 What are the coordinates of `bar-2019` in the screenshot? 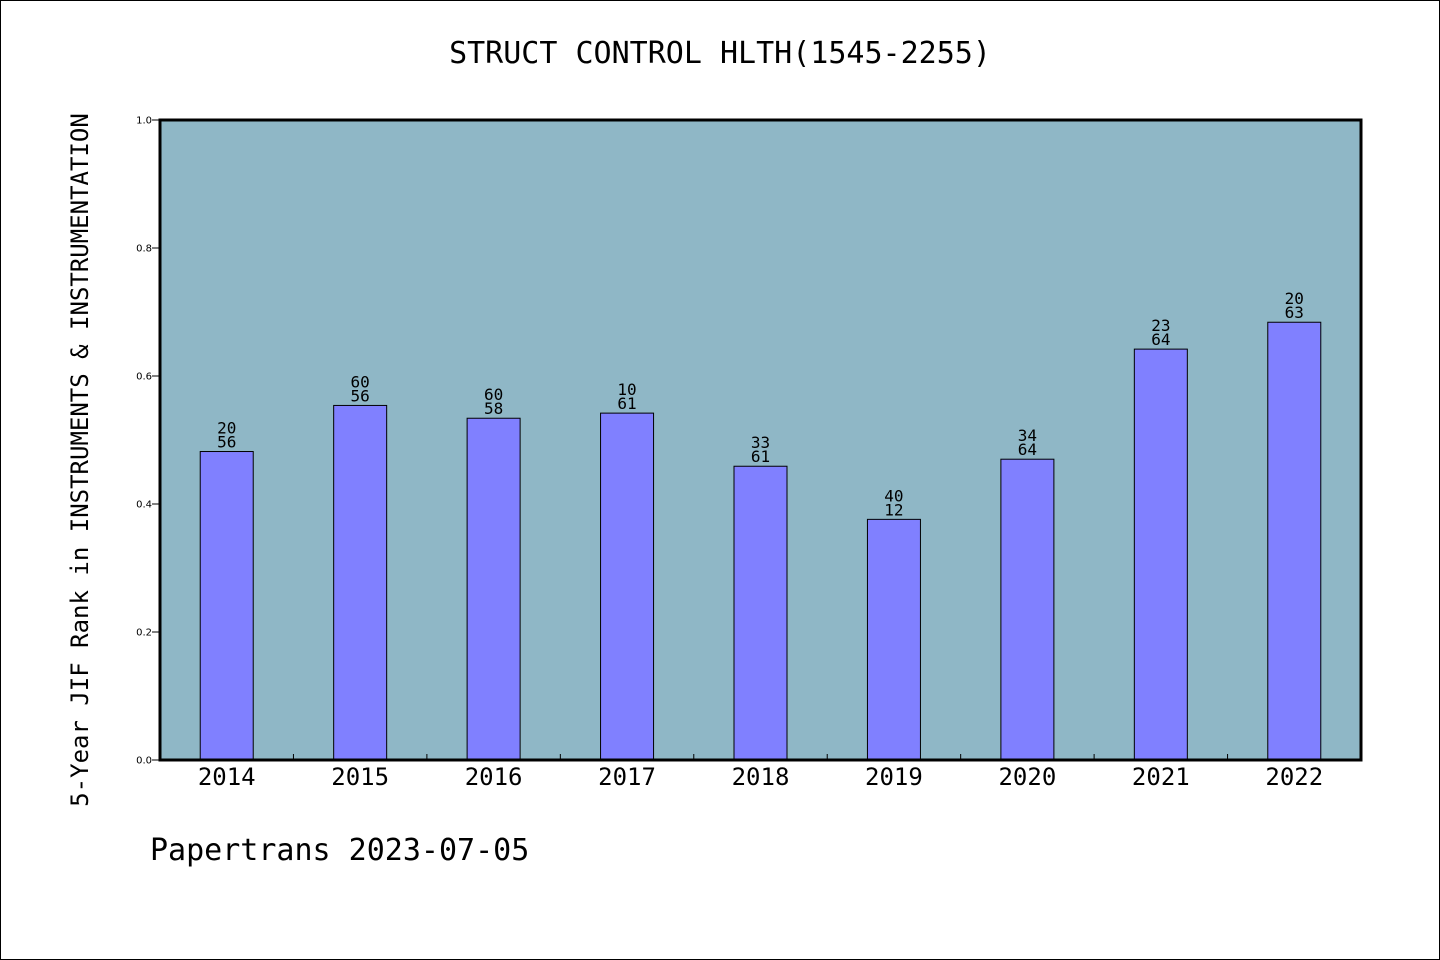 It's located at (893, 639).